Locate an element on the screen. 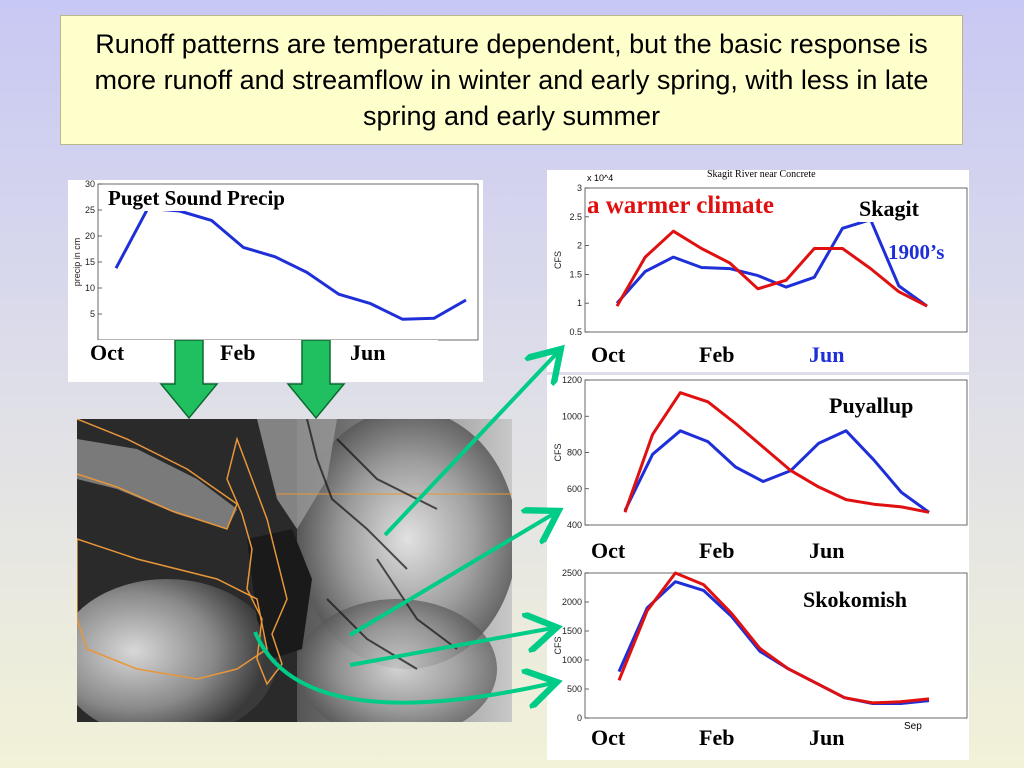 This screenshot has width=1024, height=768. y-tick-label: 25 is located at coordinates (90, 210).